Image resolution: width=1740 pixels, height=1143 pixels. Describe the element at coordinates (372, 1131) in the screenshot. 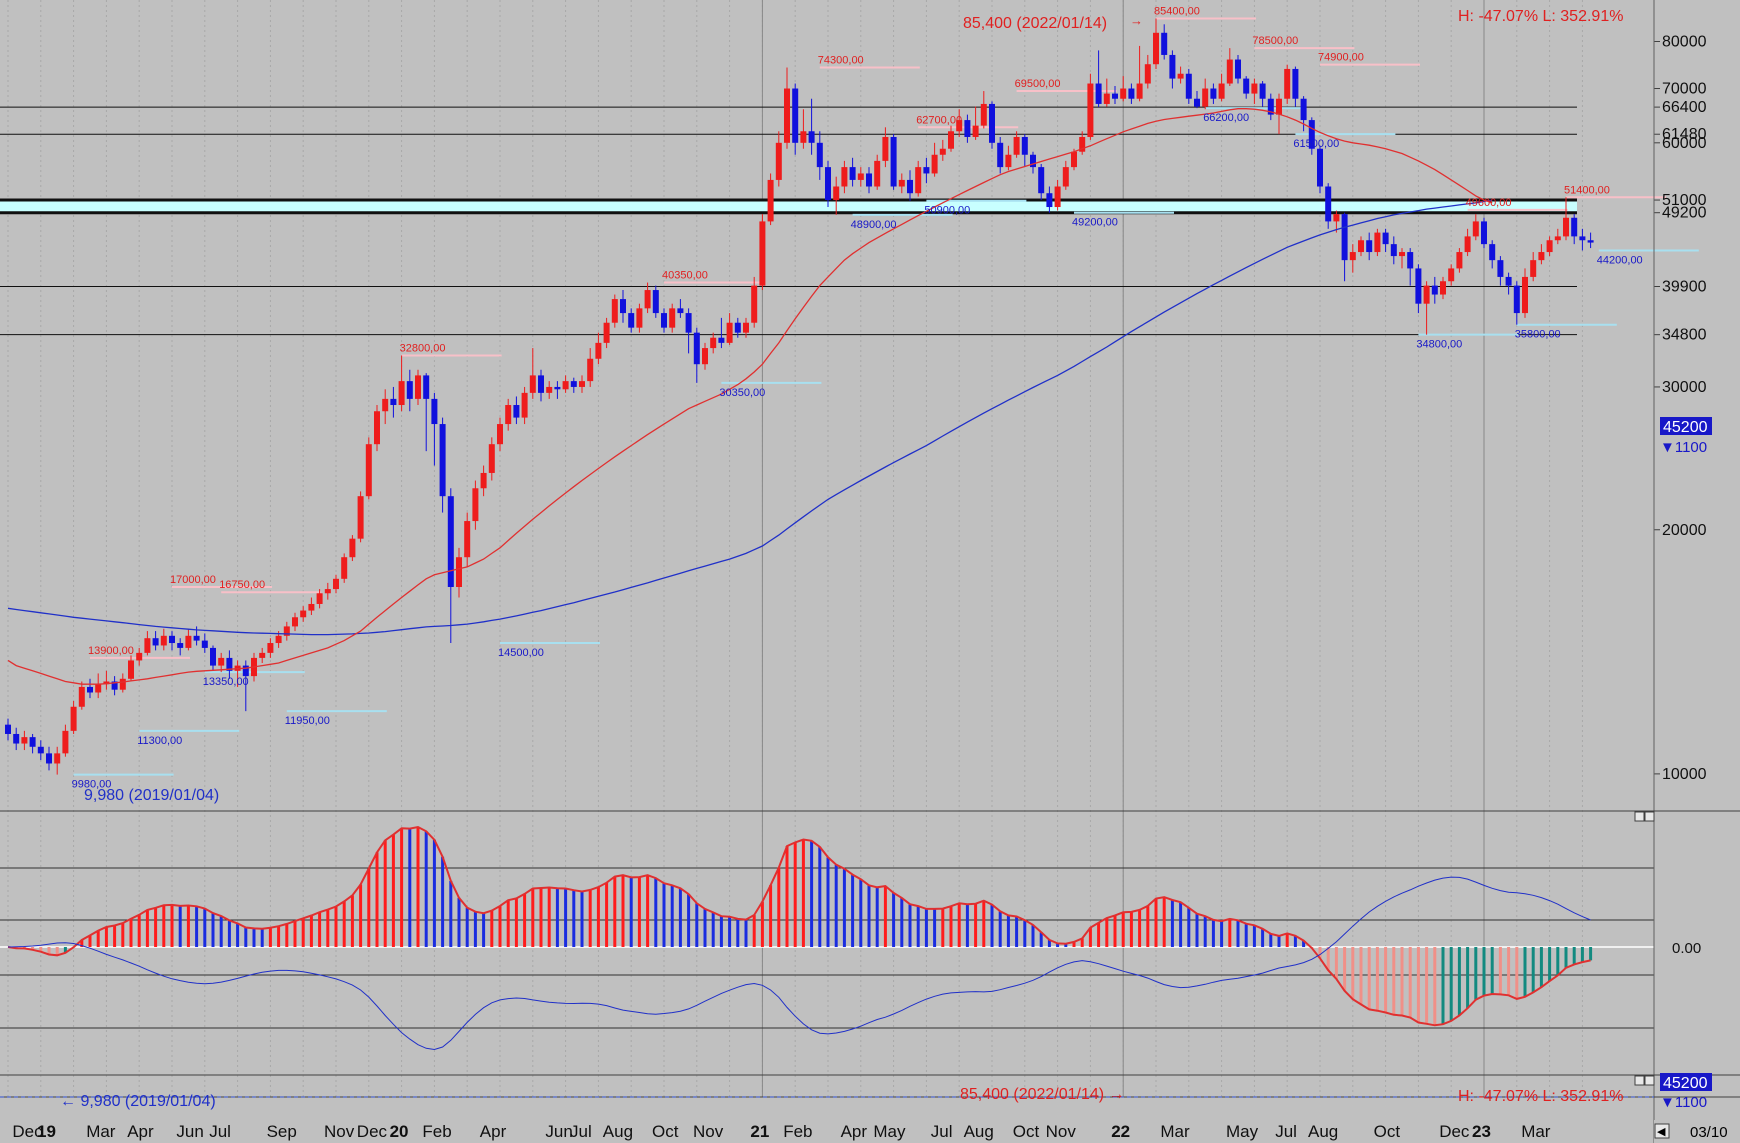

I see `date-label: Dec` at that location.